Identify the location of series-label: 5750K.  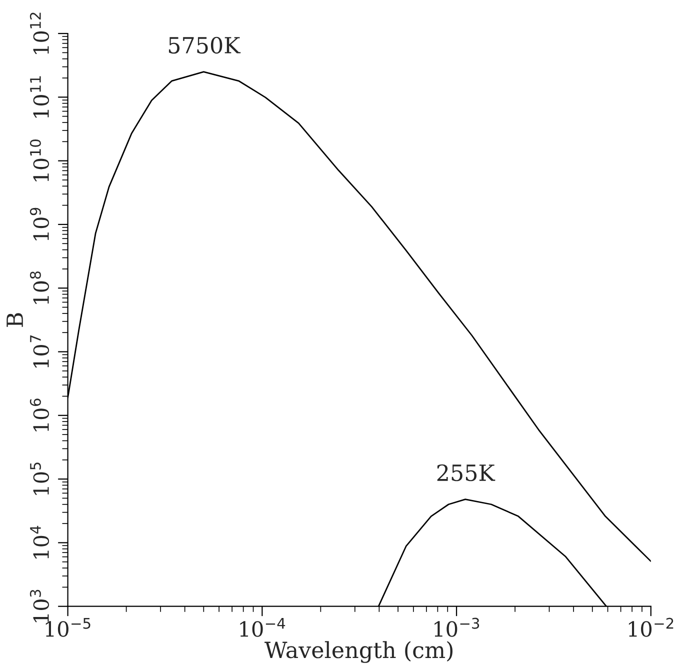
(204, 45).